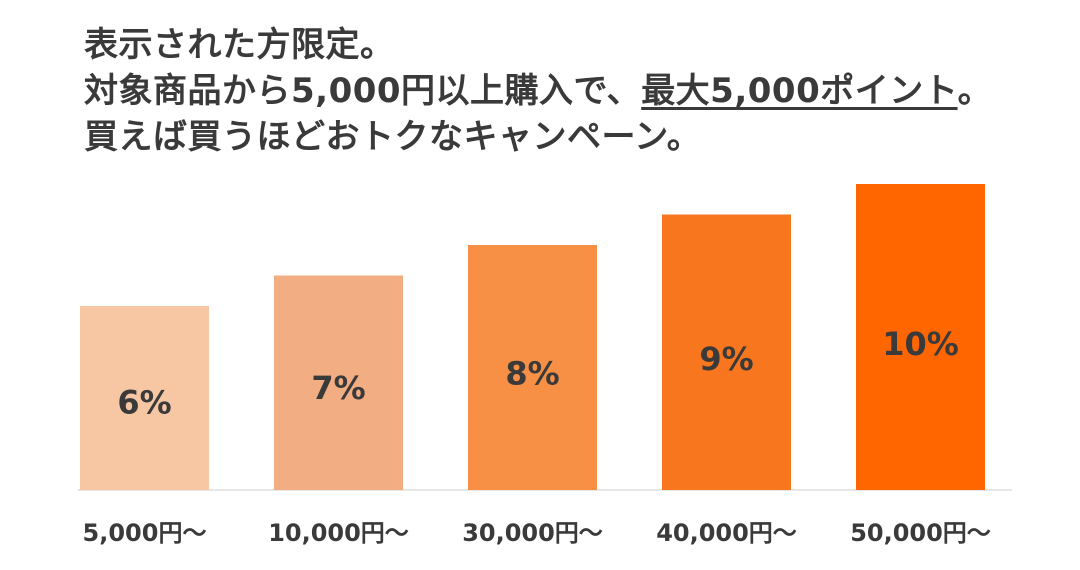  Describe the element at coordinates (338, 388) in the screenshot. I see `bar-value-label: 7%` at that location.